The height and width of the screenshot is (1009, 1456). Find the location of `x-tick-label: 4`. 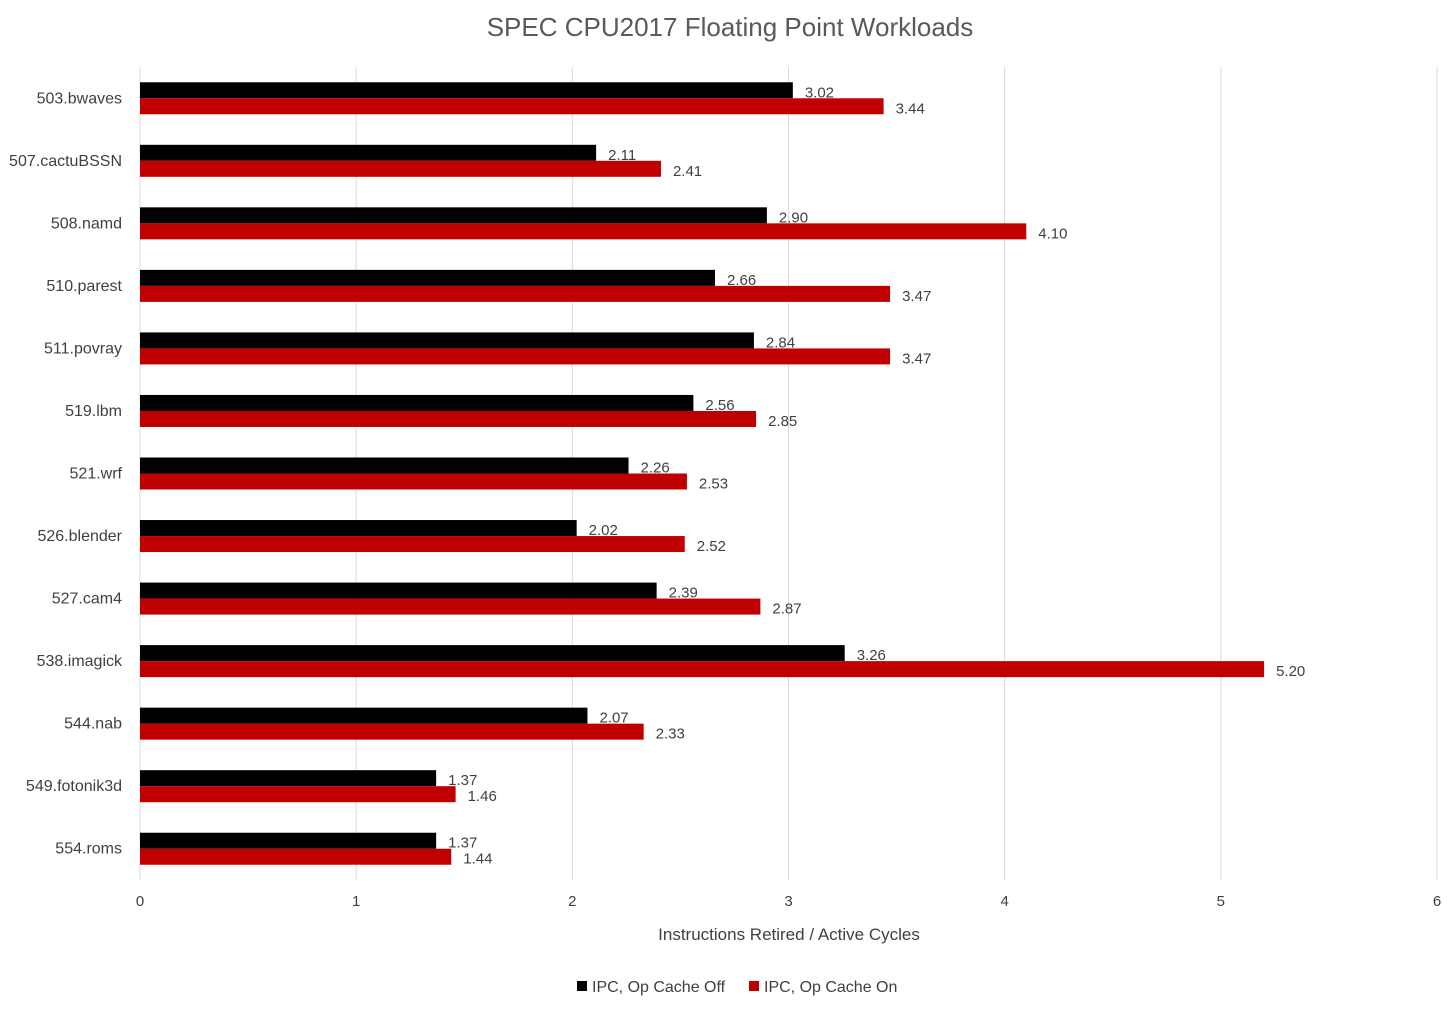

x-tick-label: 4 is located at coordinates (1004, 901).